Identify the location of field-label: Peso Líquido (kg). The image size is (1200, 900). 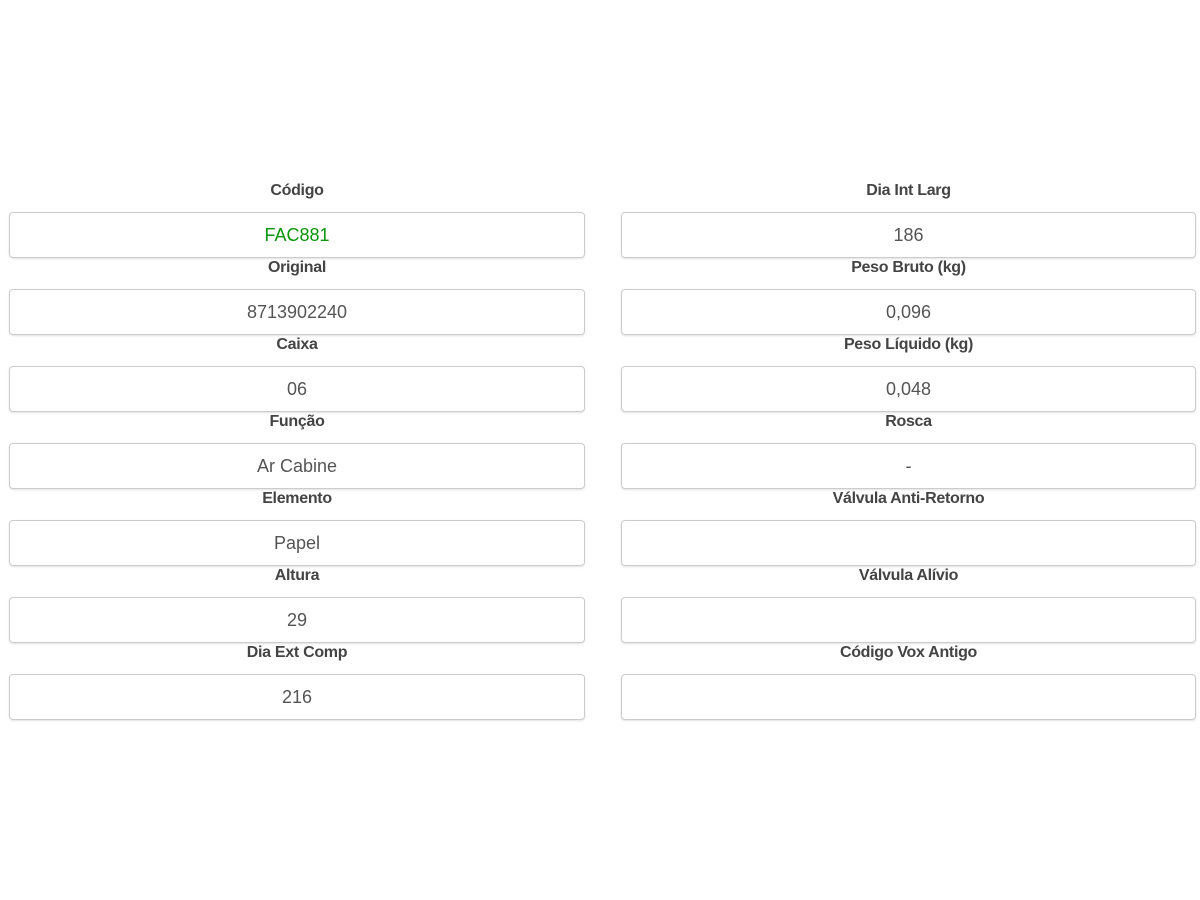
(908, 344).